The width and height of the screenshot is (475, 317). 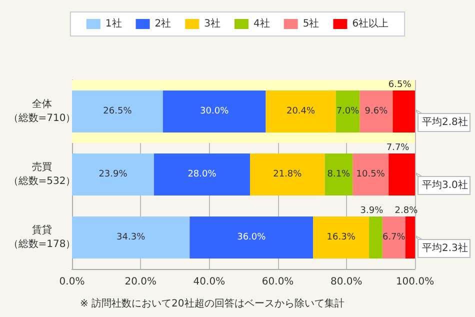 I want to click on data-label: 23.9%, so click(x=113, y=175).